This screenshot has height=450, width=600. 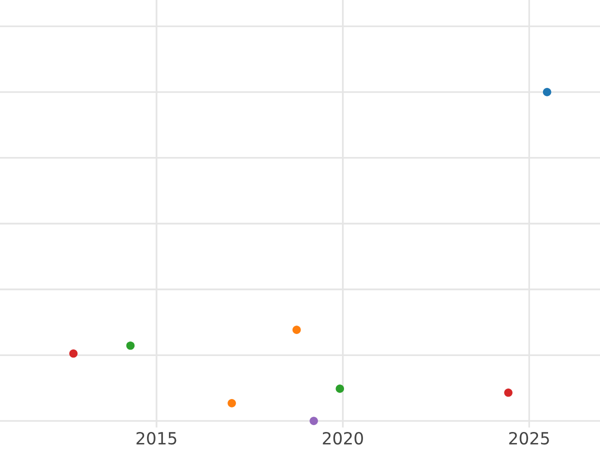 What do you see at coordinates (156, 438) in the screenshot?
I see `x-tick-label: 2015` at bounding box center [156, 438].